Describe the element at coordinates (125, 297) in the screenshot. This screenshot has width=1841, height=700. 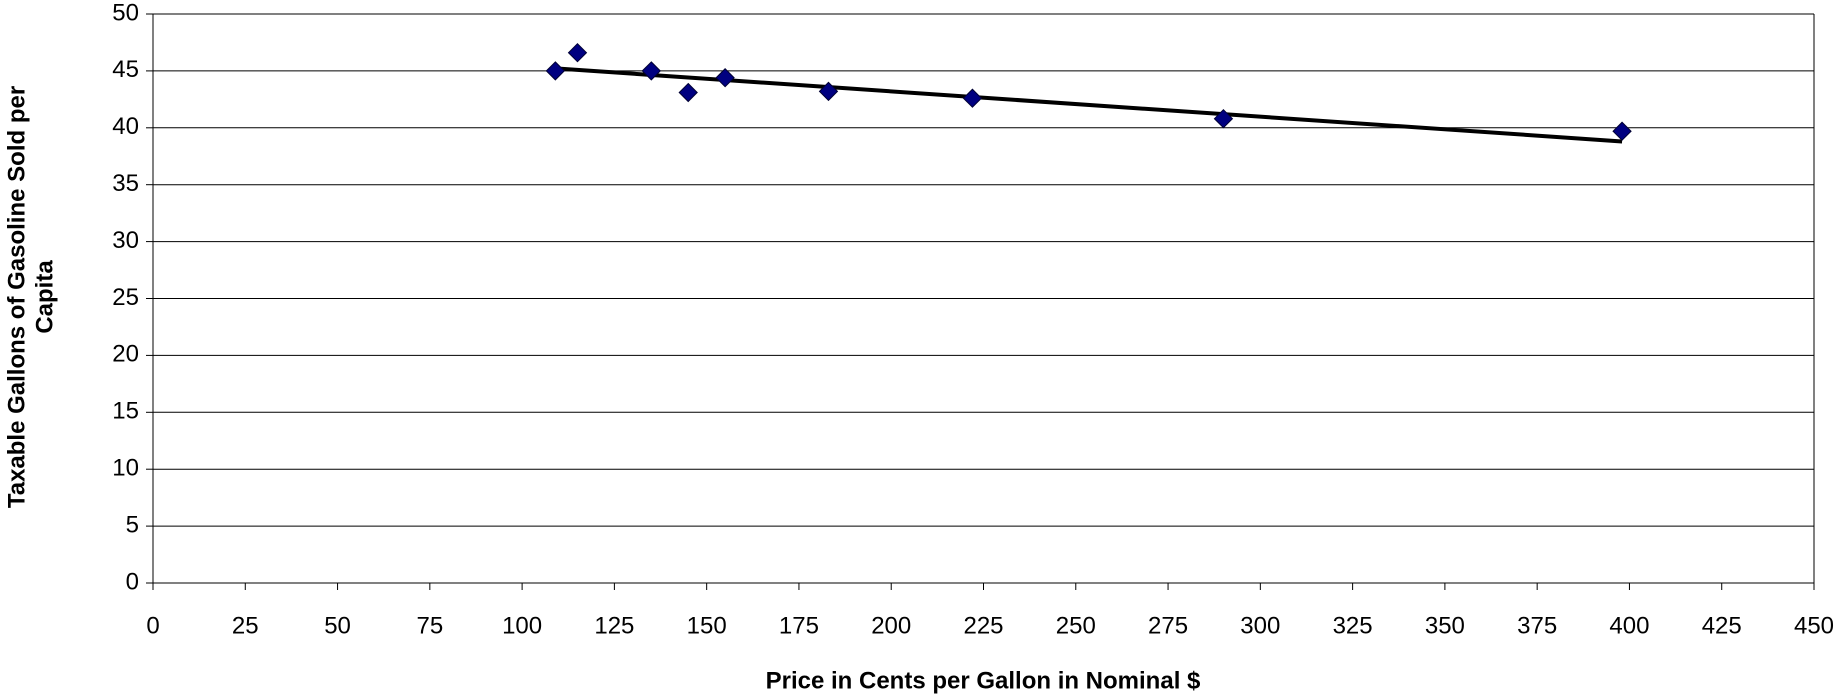
I see `y-tick-label: 25` at that location.